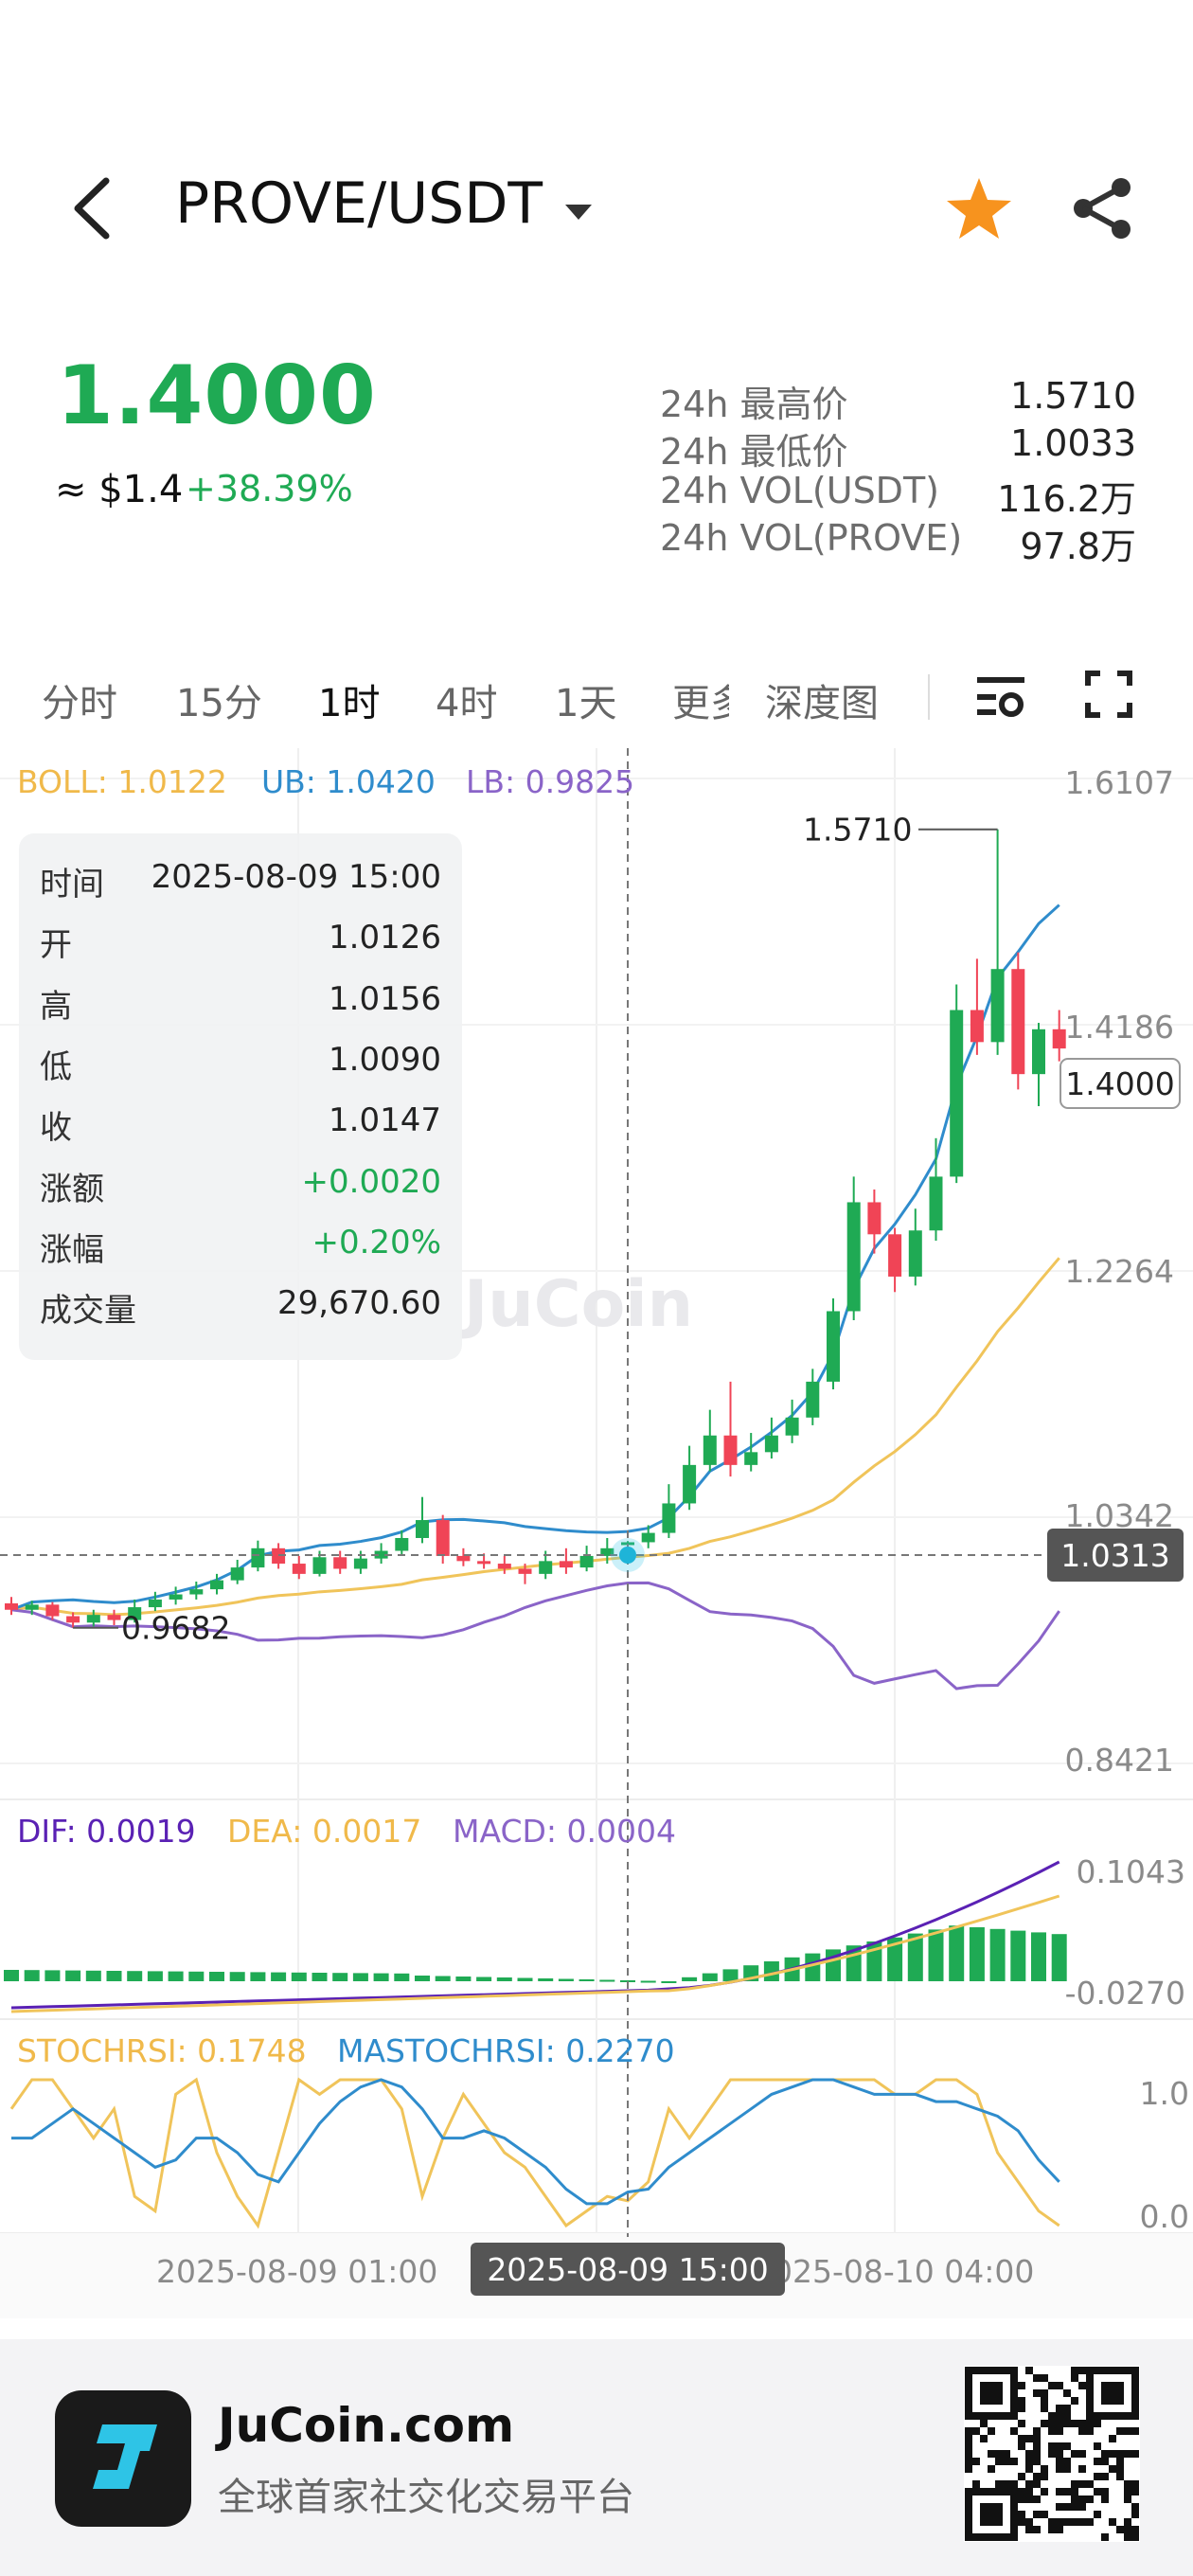  I want to click on share-icon, so click(1102, 208).